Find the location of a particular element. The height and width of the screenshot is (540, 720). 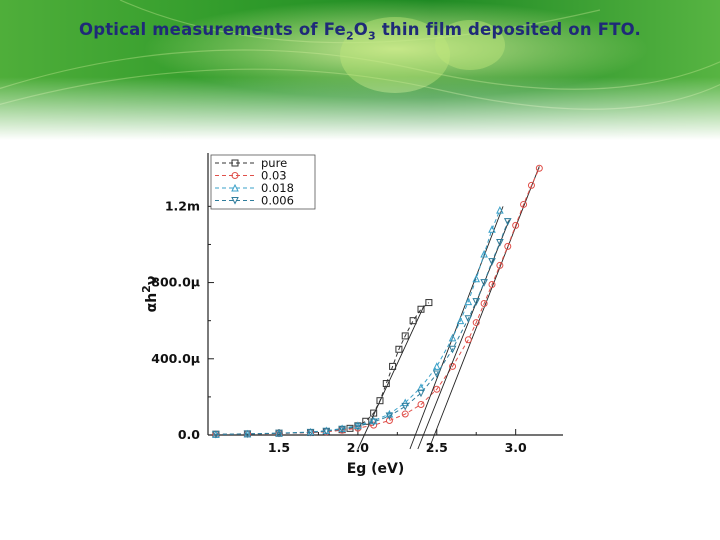

y-tick-label: 1.2m is located at coordinates (182, 205).